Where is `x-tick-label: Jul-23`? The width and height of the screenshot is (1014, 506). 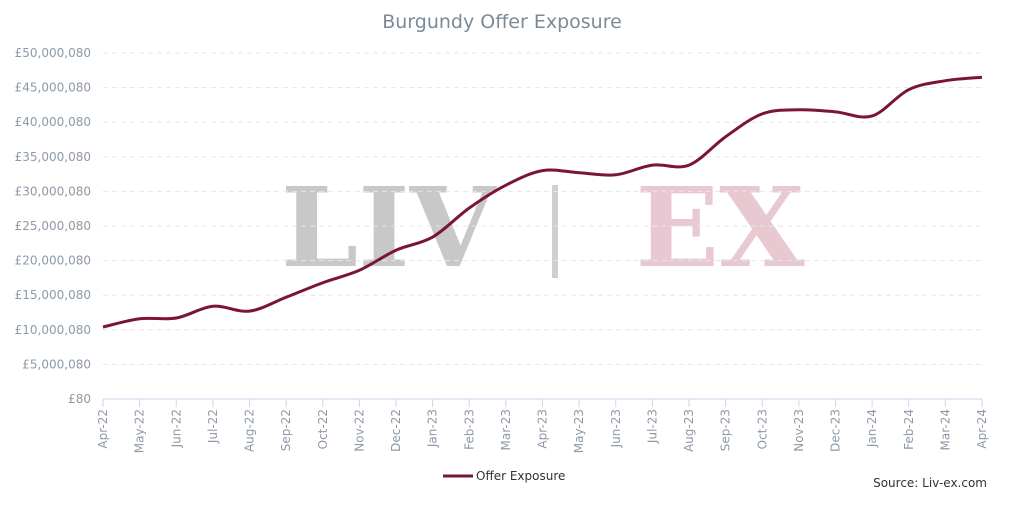 x-tick-label: Jul-23 is located at coordinates (652, 426).